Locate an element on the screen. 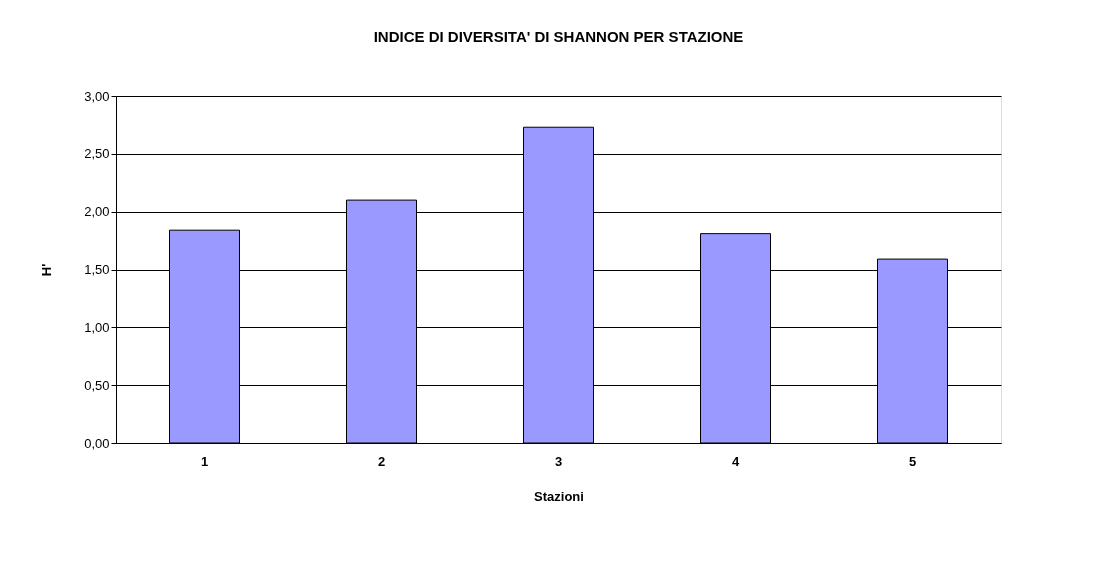  x-tick-label: 5 is located at coordinates (912, 461).